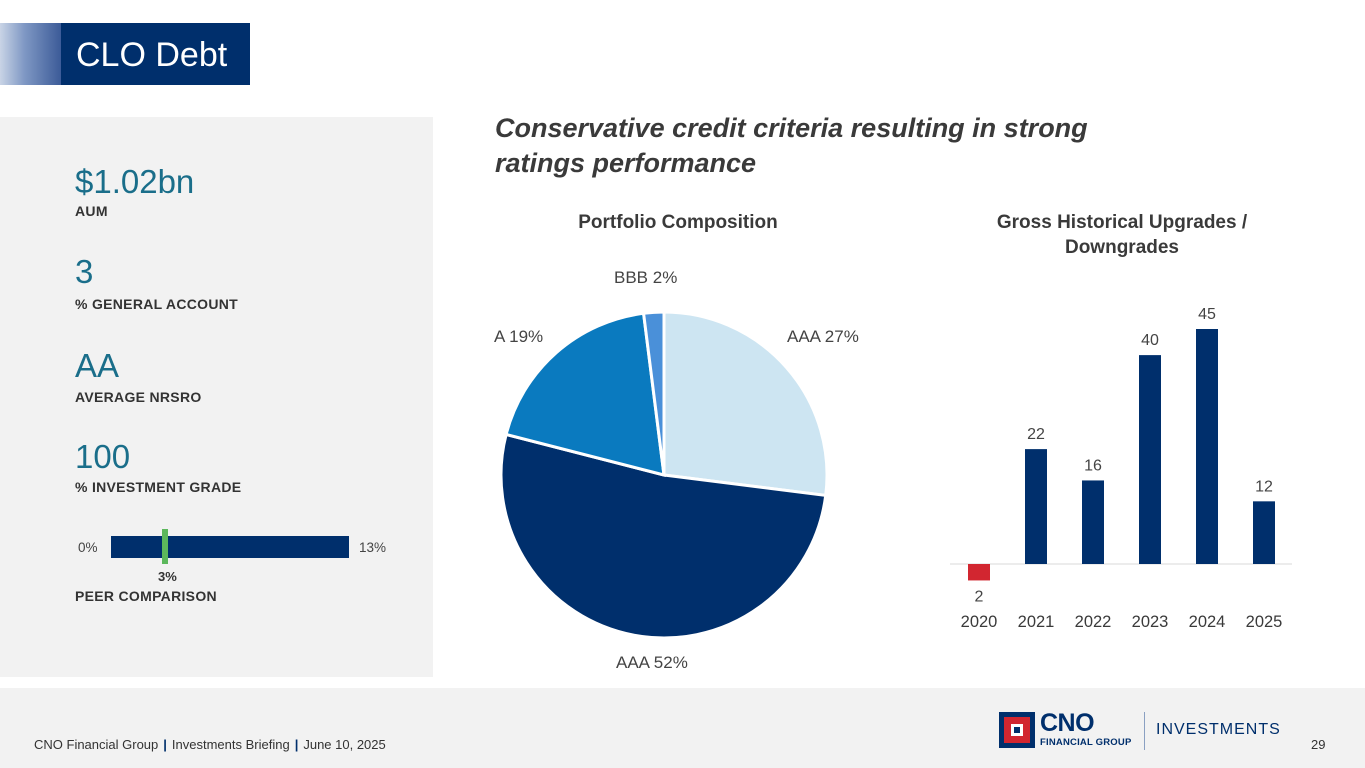 This screenshot has height=768, width=1365. Describe the element at coordinates (152, 55) in the screenshot. I see `slide-title: CLO Debt` at that location.